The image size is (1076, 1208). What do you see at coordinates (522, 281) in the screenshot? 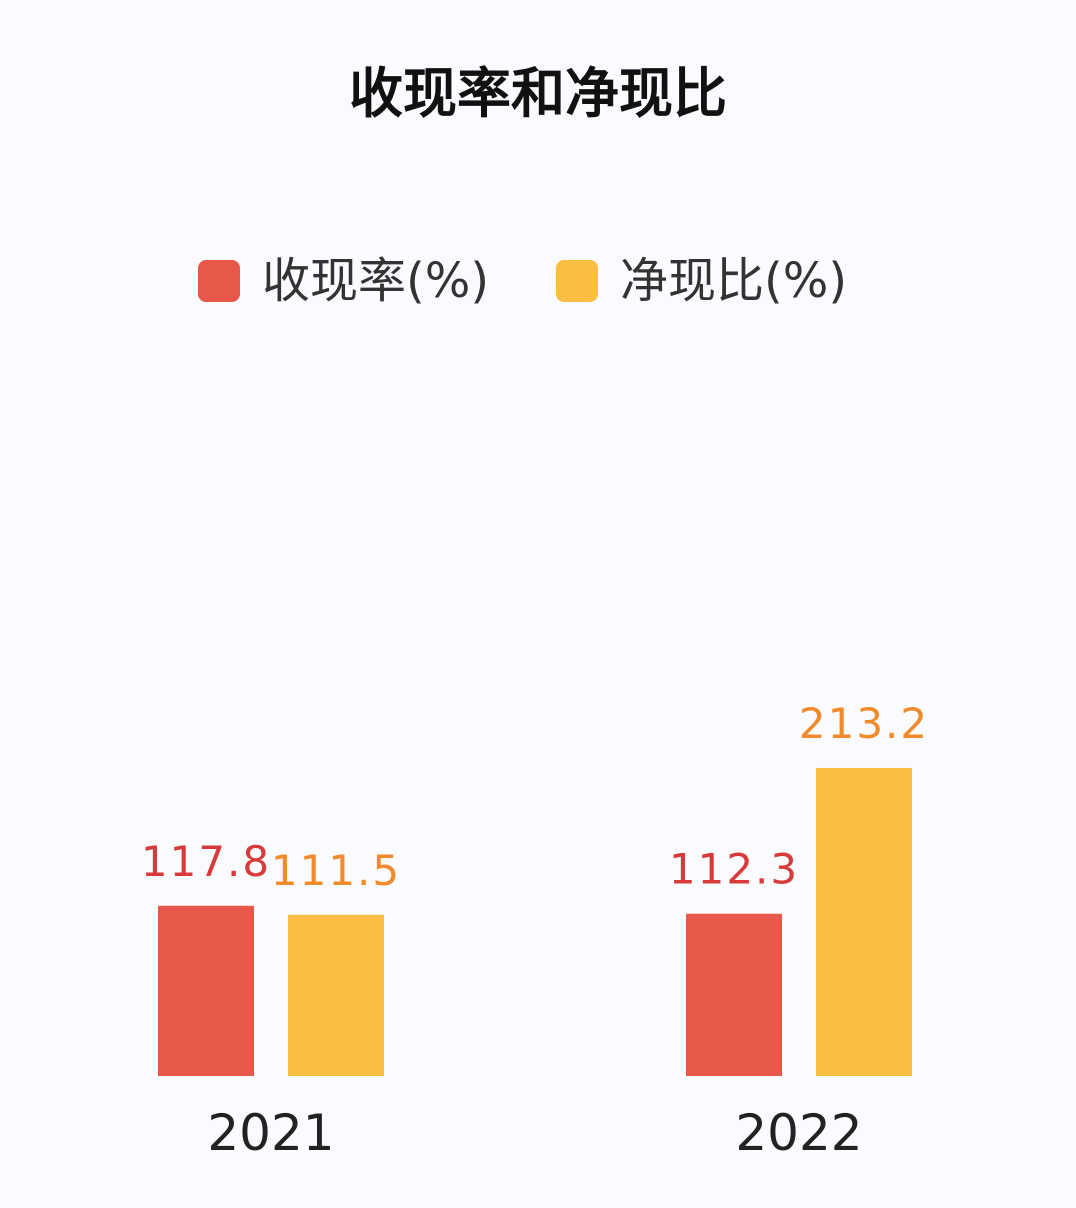
I see `legend: 收现率(%) 净现比(%)` at bounding box center [522, 281].